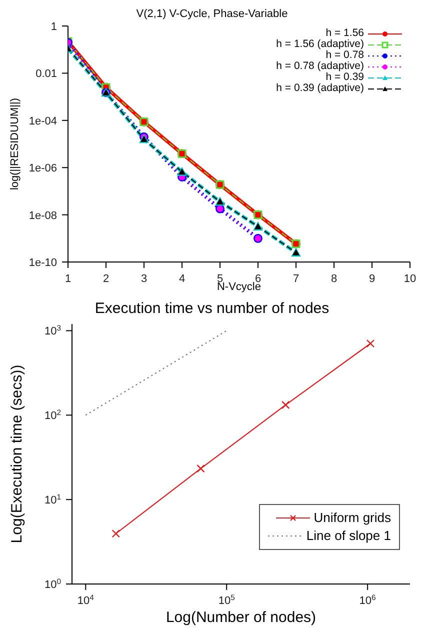 This screenshot has height=638, width=424. What do you see at coordinates (320, 44) in the screenshot?
I see `legend-label: h = 1.56 (adaptive)` at bounding box center [320, 44].